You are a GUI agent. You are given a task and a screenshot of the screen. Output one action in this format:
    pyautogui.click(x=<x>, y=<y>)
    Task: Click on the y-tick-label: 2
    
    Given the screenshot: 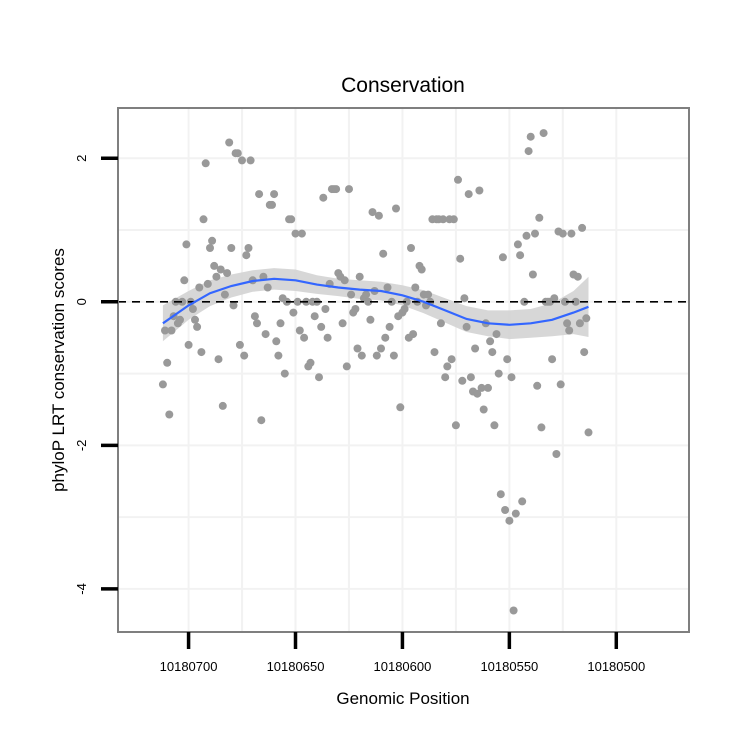 What is the action you would take?
    pyautogui.click(x=81, y=158)
    